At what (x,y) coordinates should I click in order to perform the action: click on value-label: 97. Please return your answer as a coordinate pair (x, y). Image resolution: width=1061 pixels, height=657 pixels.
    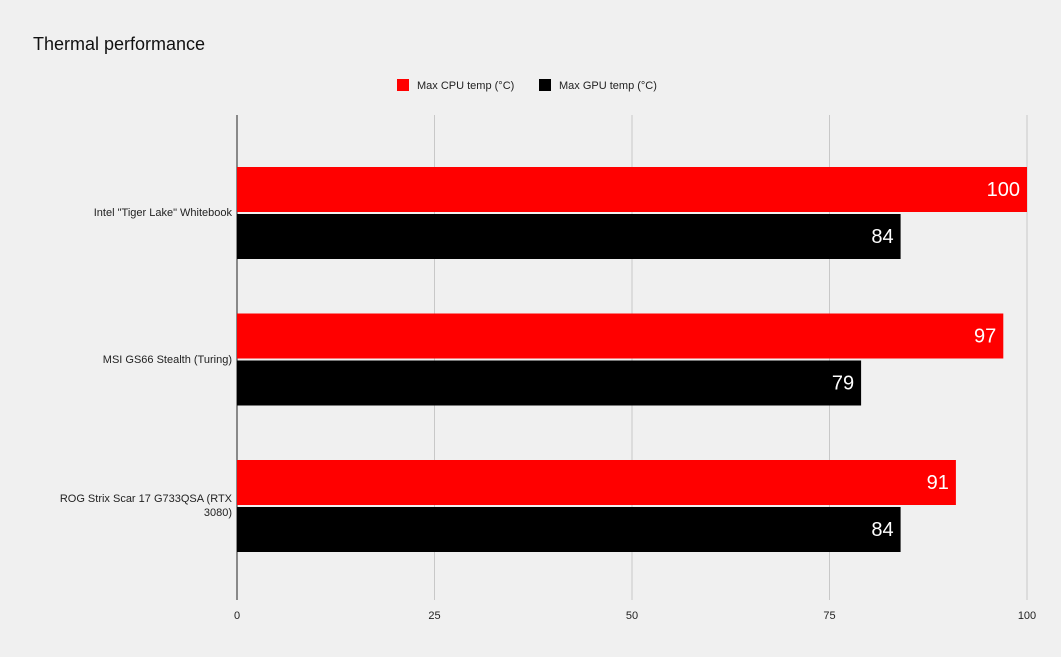
    Looking at the image, I should click on (985, 336).